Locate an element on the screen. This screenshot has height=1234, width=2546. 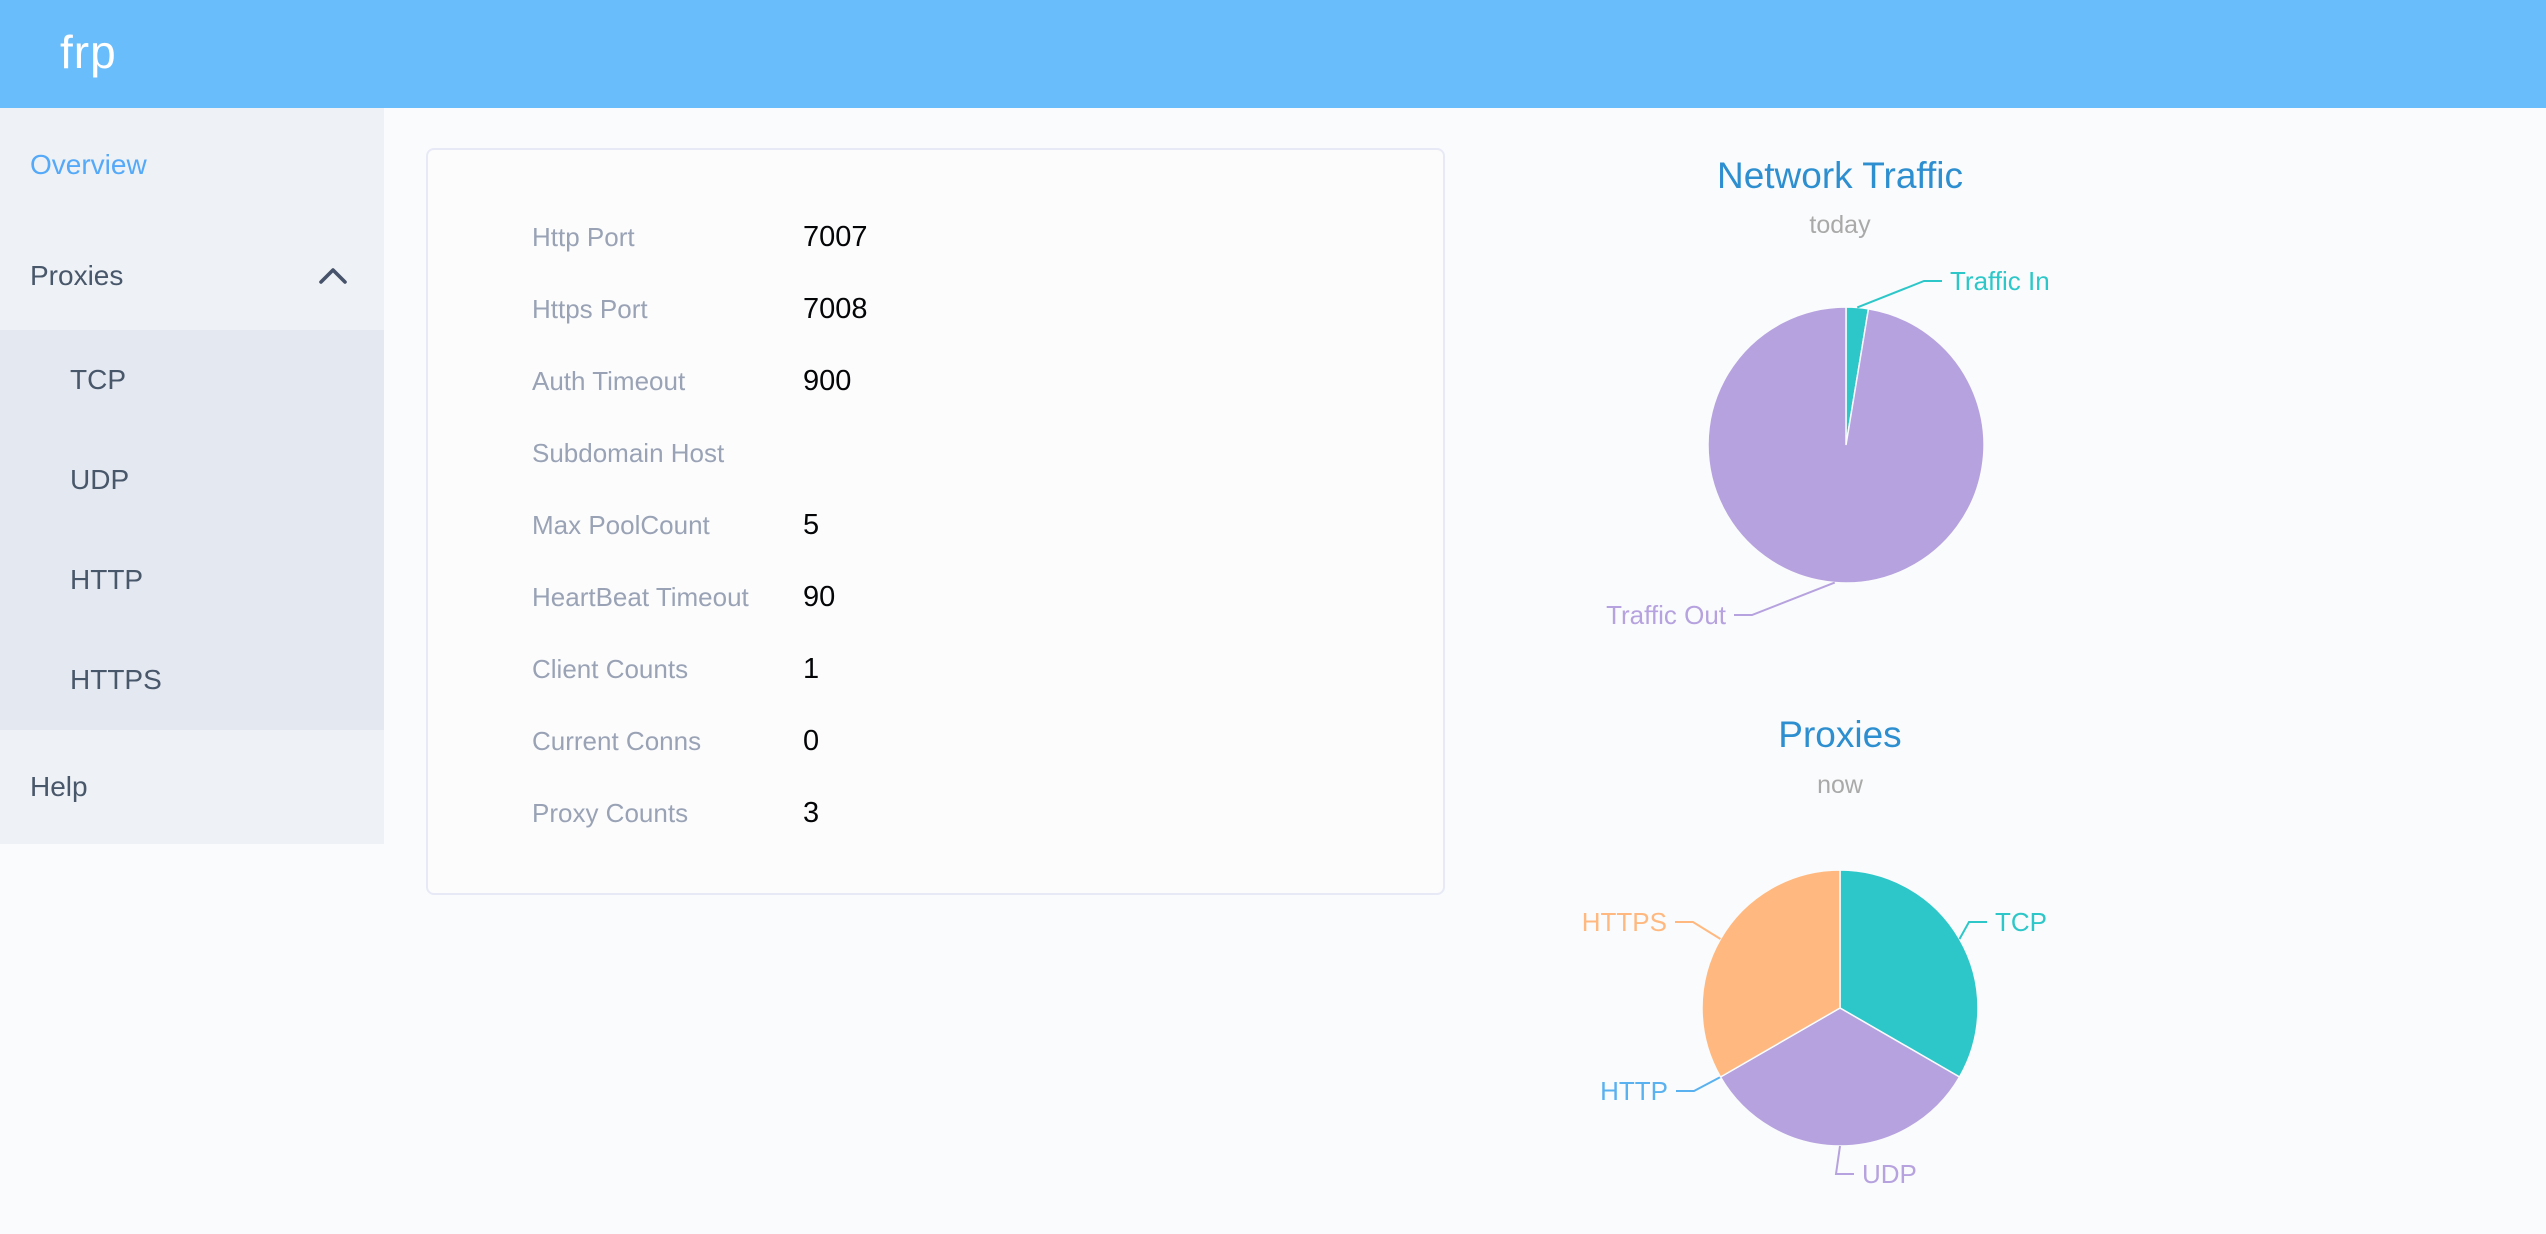
info-label: Current Conns is located at coordinates (617, 741).